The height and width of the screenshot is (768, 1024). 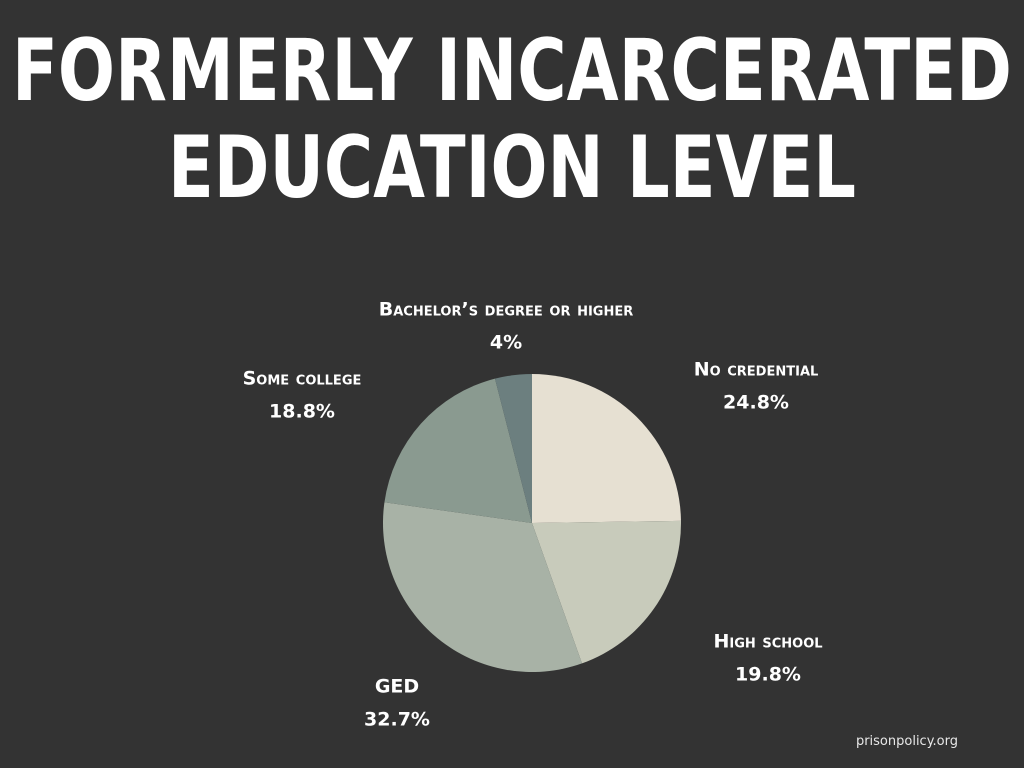 I want to click on source: prisonpolicy.org, so click(x=907, y=741).